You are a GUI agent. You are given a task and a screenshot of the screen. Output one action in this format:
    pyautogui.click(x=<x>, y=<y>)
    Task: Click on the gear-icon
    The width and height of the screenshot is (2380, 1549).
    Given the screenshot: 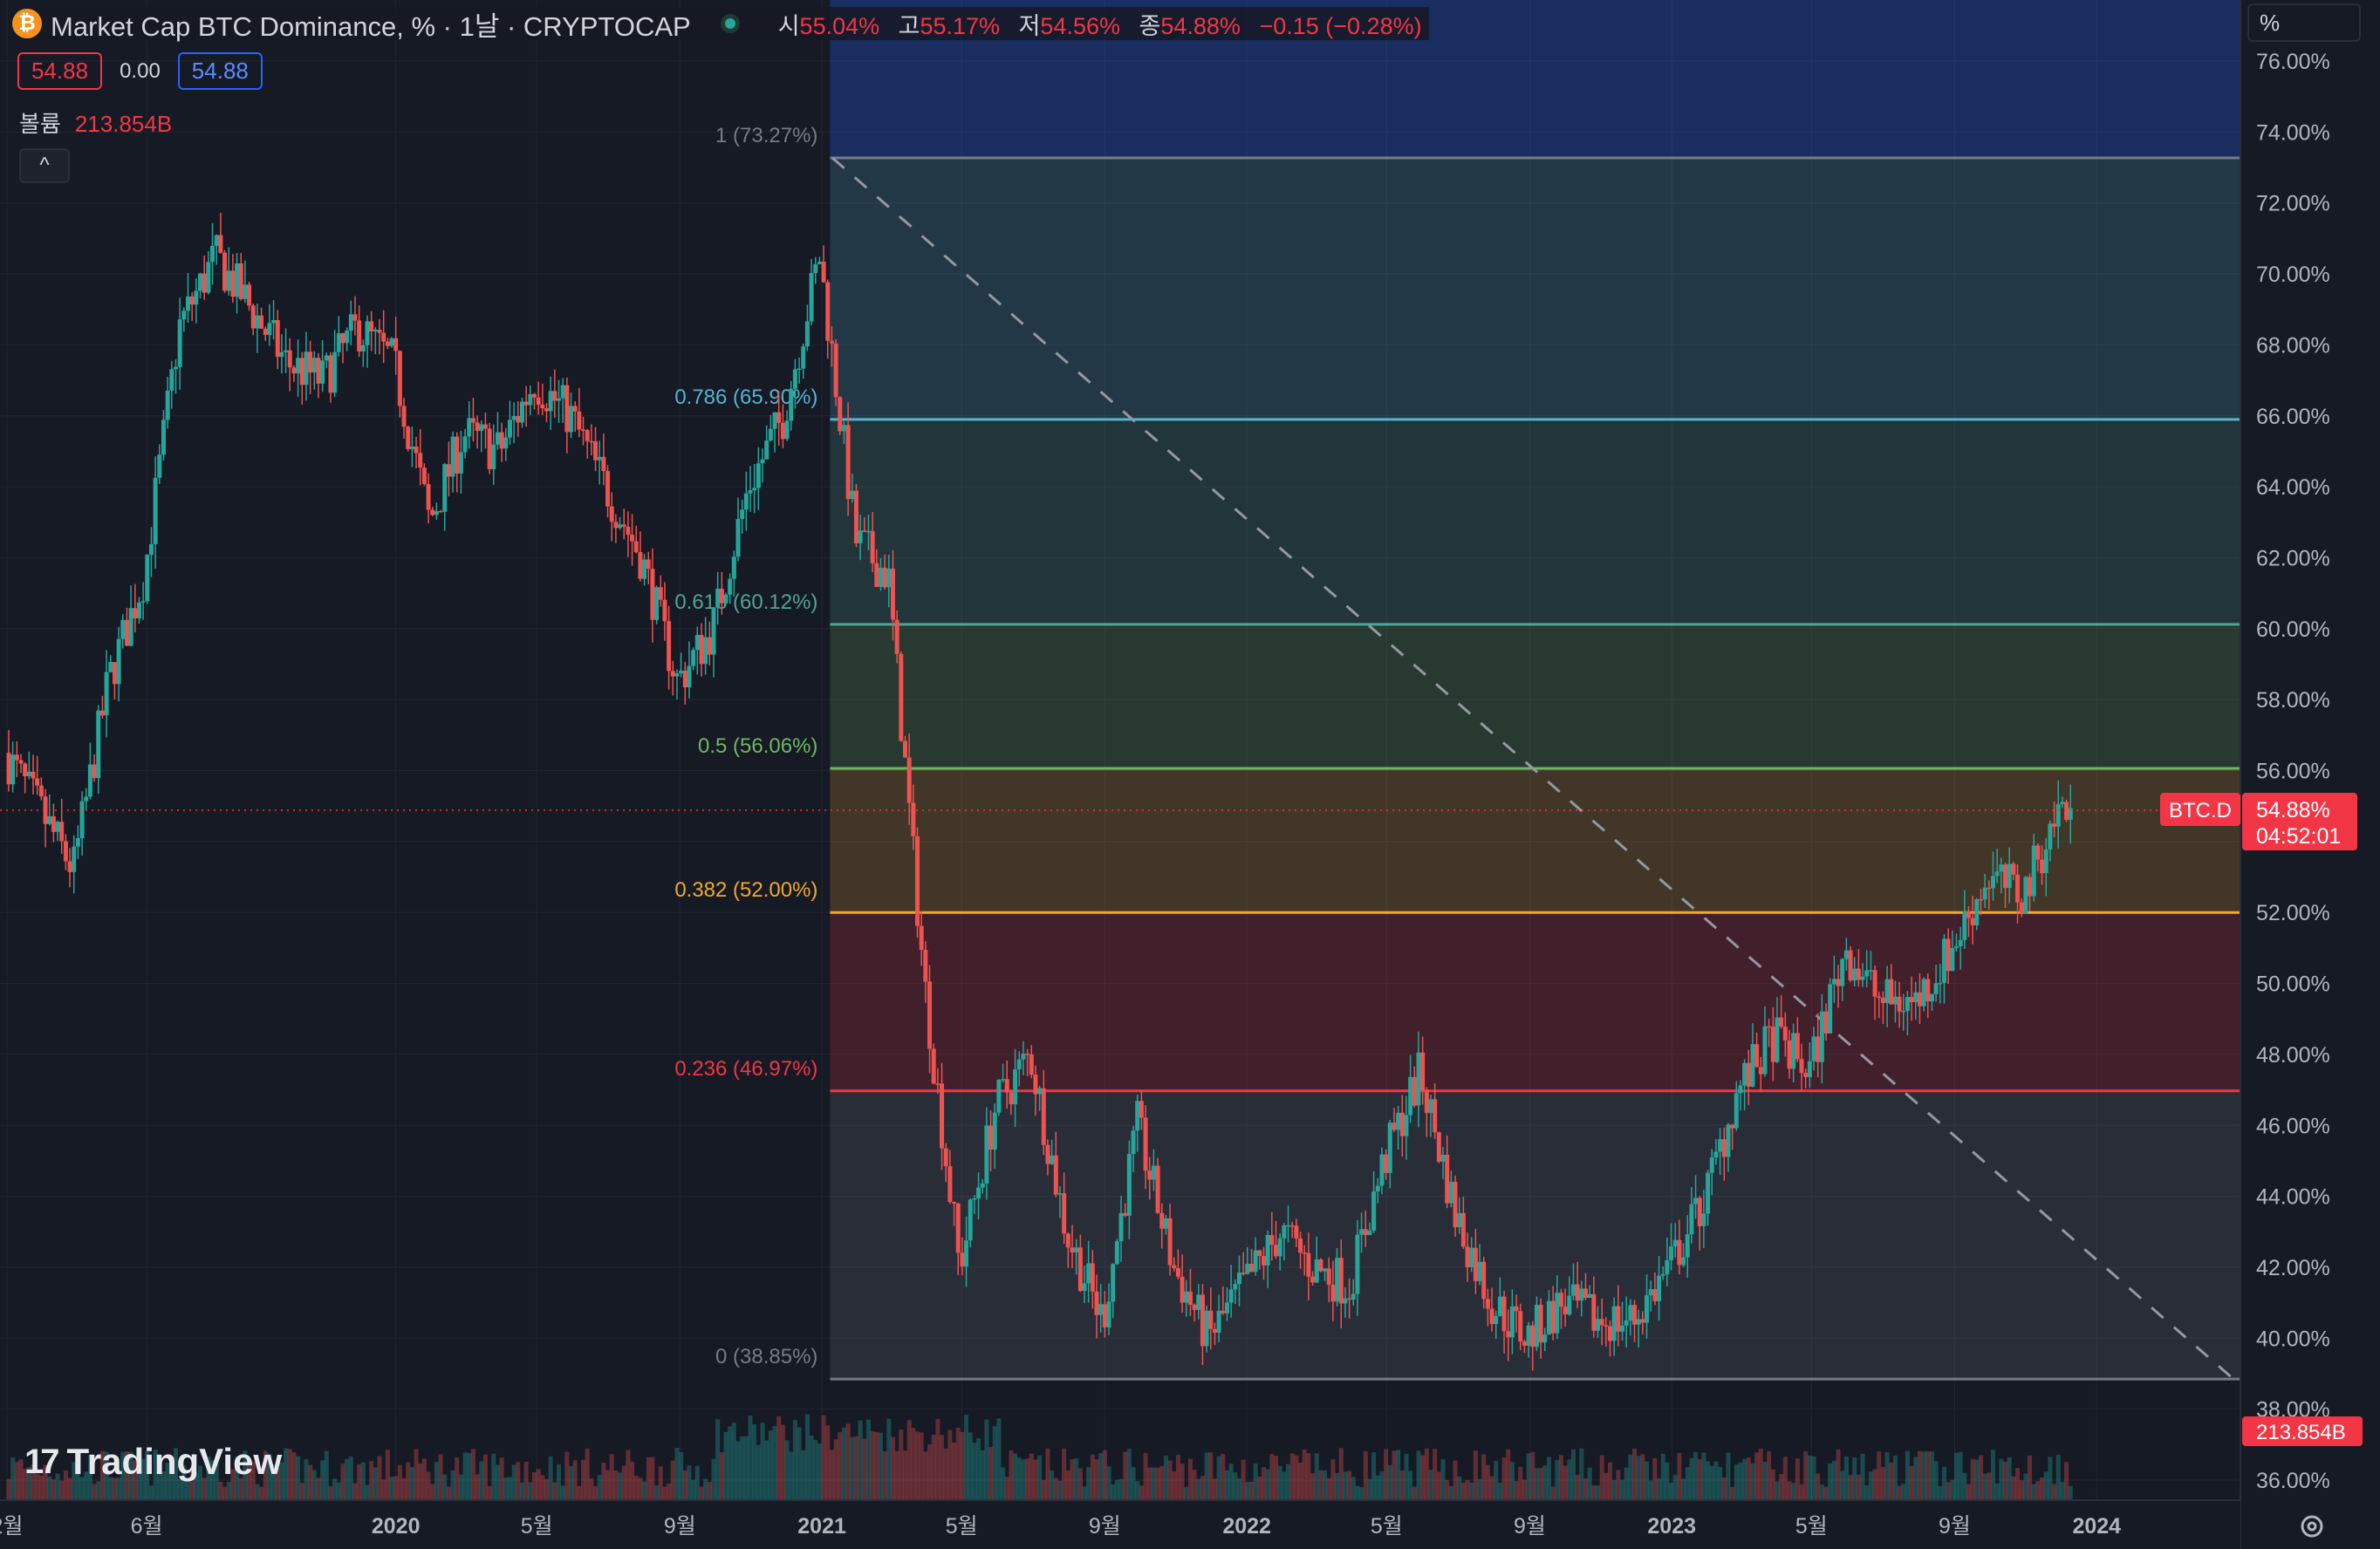 What is the action you would take?
    pyautogui.click(x=2312, y=1526)
    